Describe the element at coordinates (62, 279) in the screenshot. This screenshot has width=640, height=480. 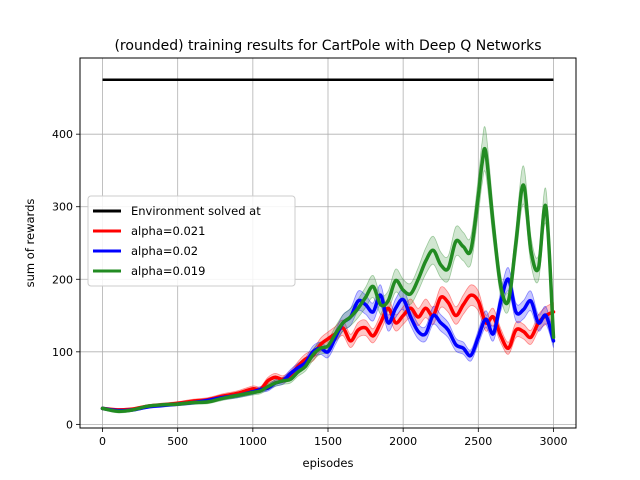
I see `y-tick-label: 200` at that location.